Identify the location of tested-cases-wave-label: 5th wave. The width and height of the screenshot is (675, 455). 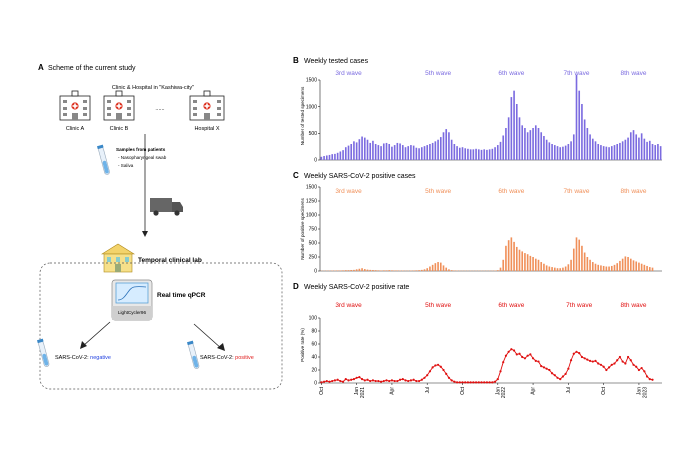
(438, 73).